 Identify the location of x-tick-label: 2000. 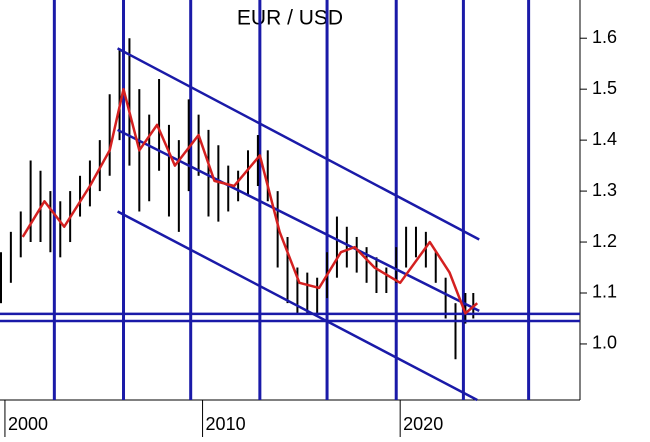
(28, 424).